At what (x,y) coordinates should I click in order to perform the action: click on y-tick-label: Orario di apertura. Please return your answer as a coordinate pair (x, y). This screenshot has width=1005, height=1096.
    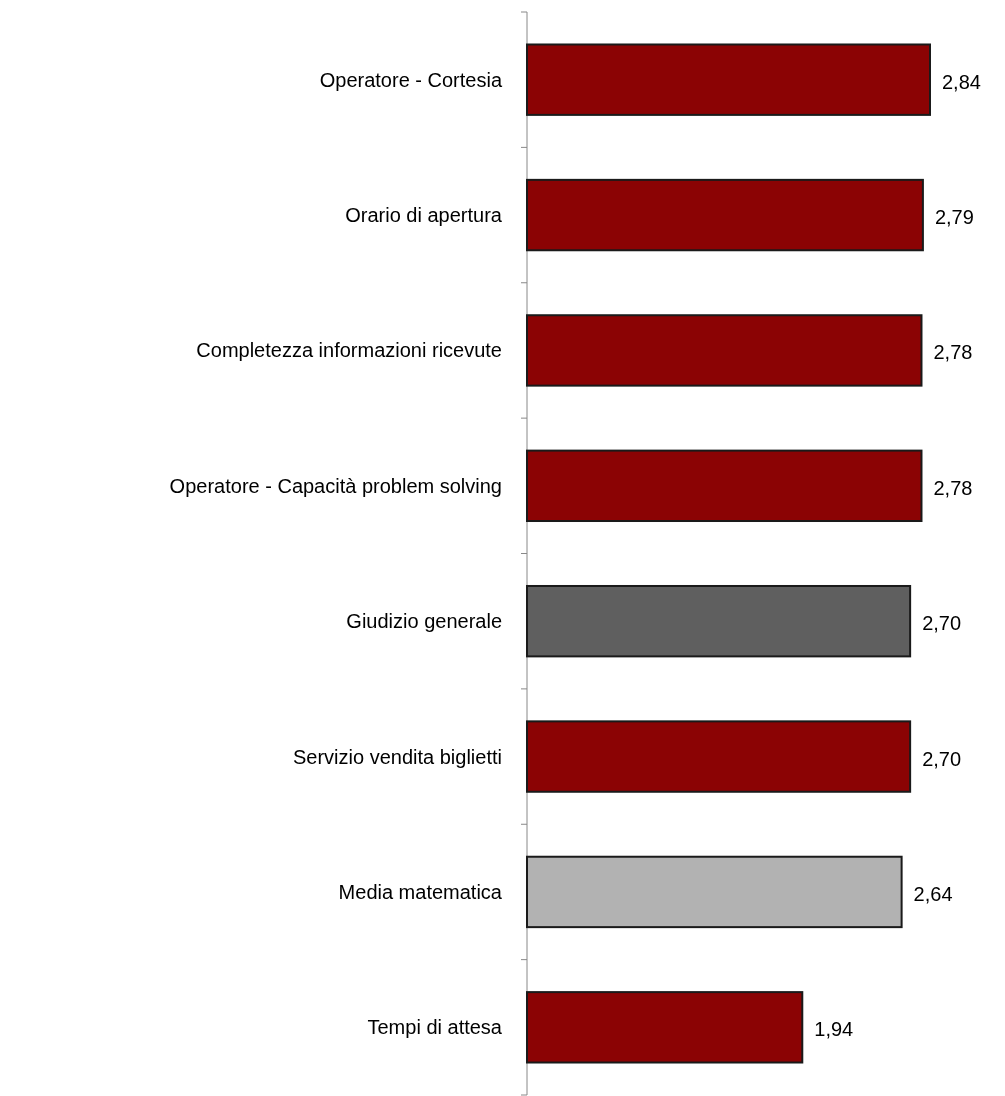
    Looking at the image, I should click on (424, 215).